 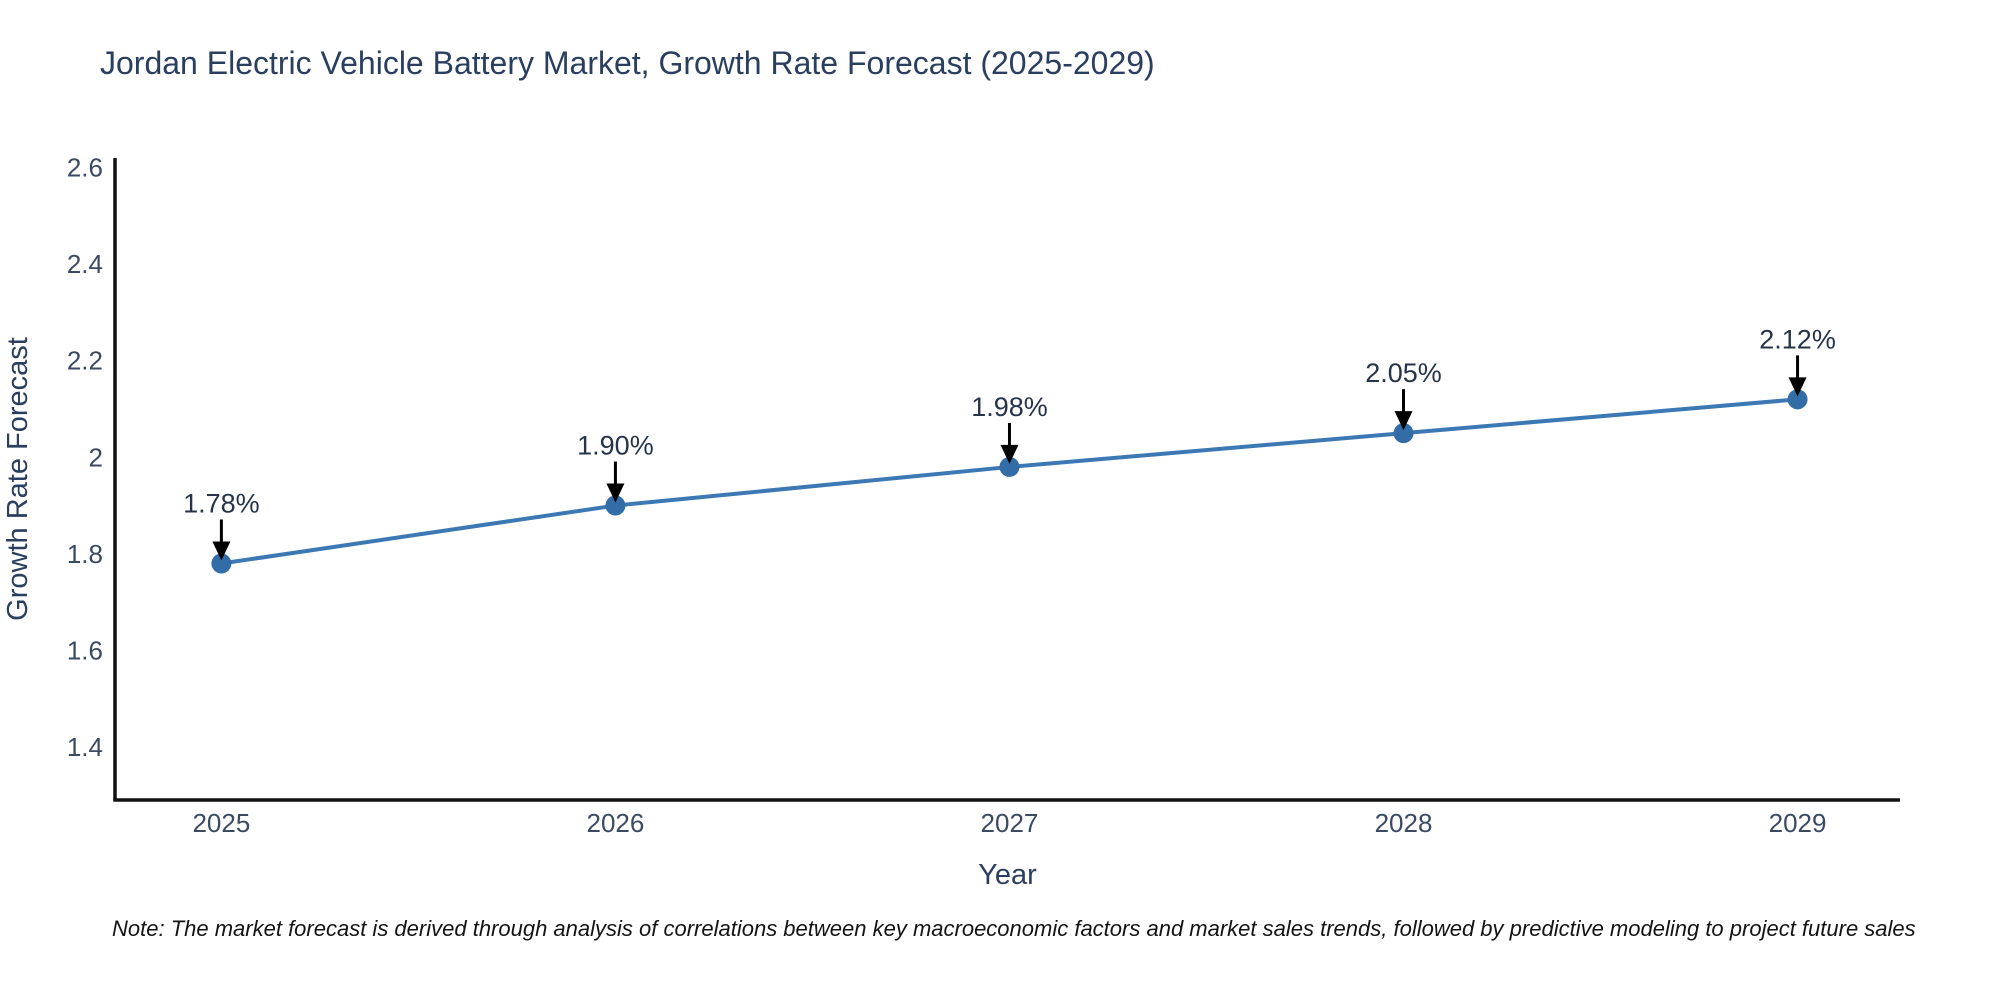 What do you see at coordinates (1403, 373) in the screenshot?
I see `point-annotation-label: 2.05%` at bounding box center [1403, 373].